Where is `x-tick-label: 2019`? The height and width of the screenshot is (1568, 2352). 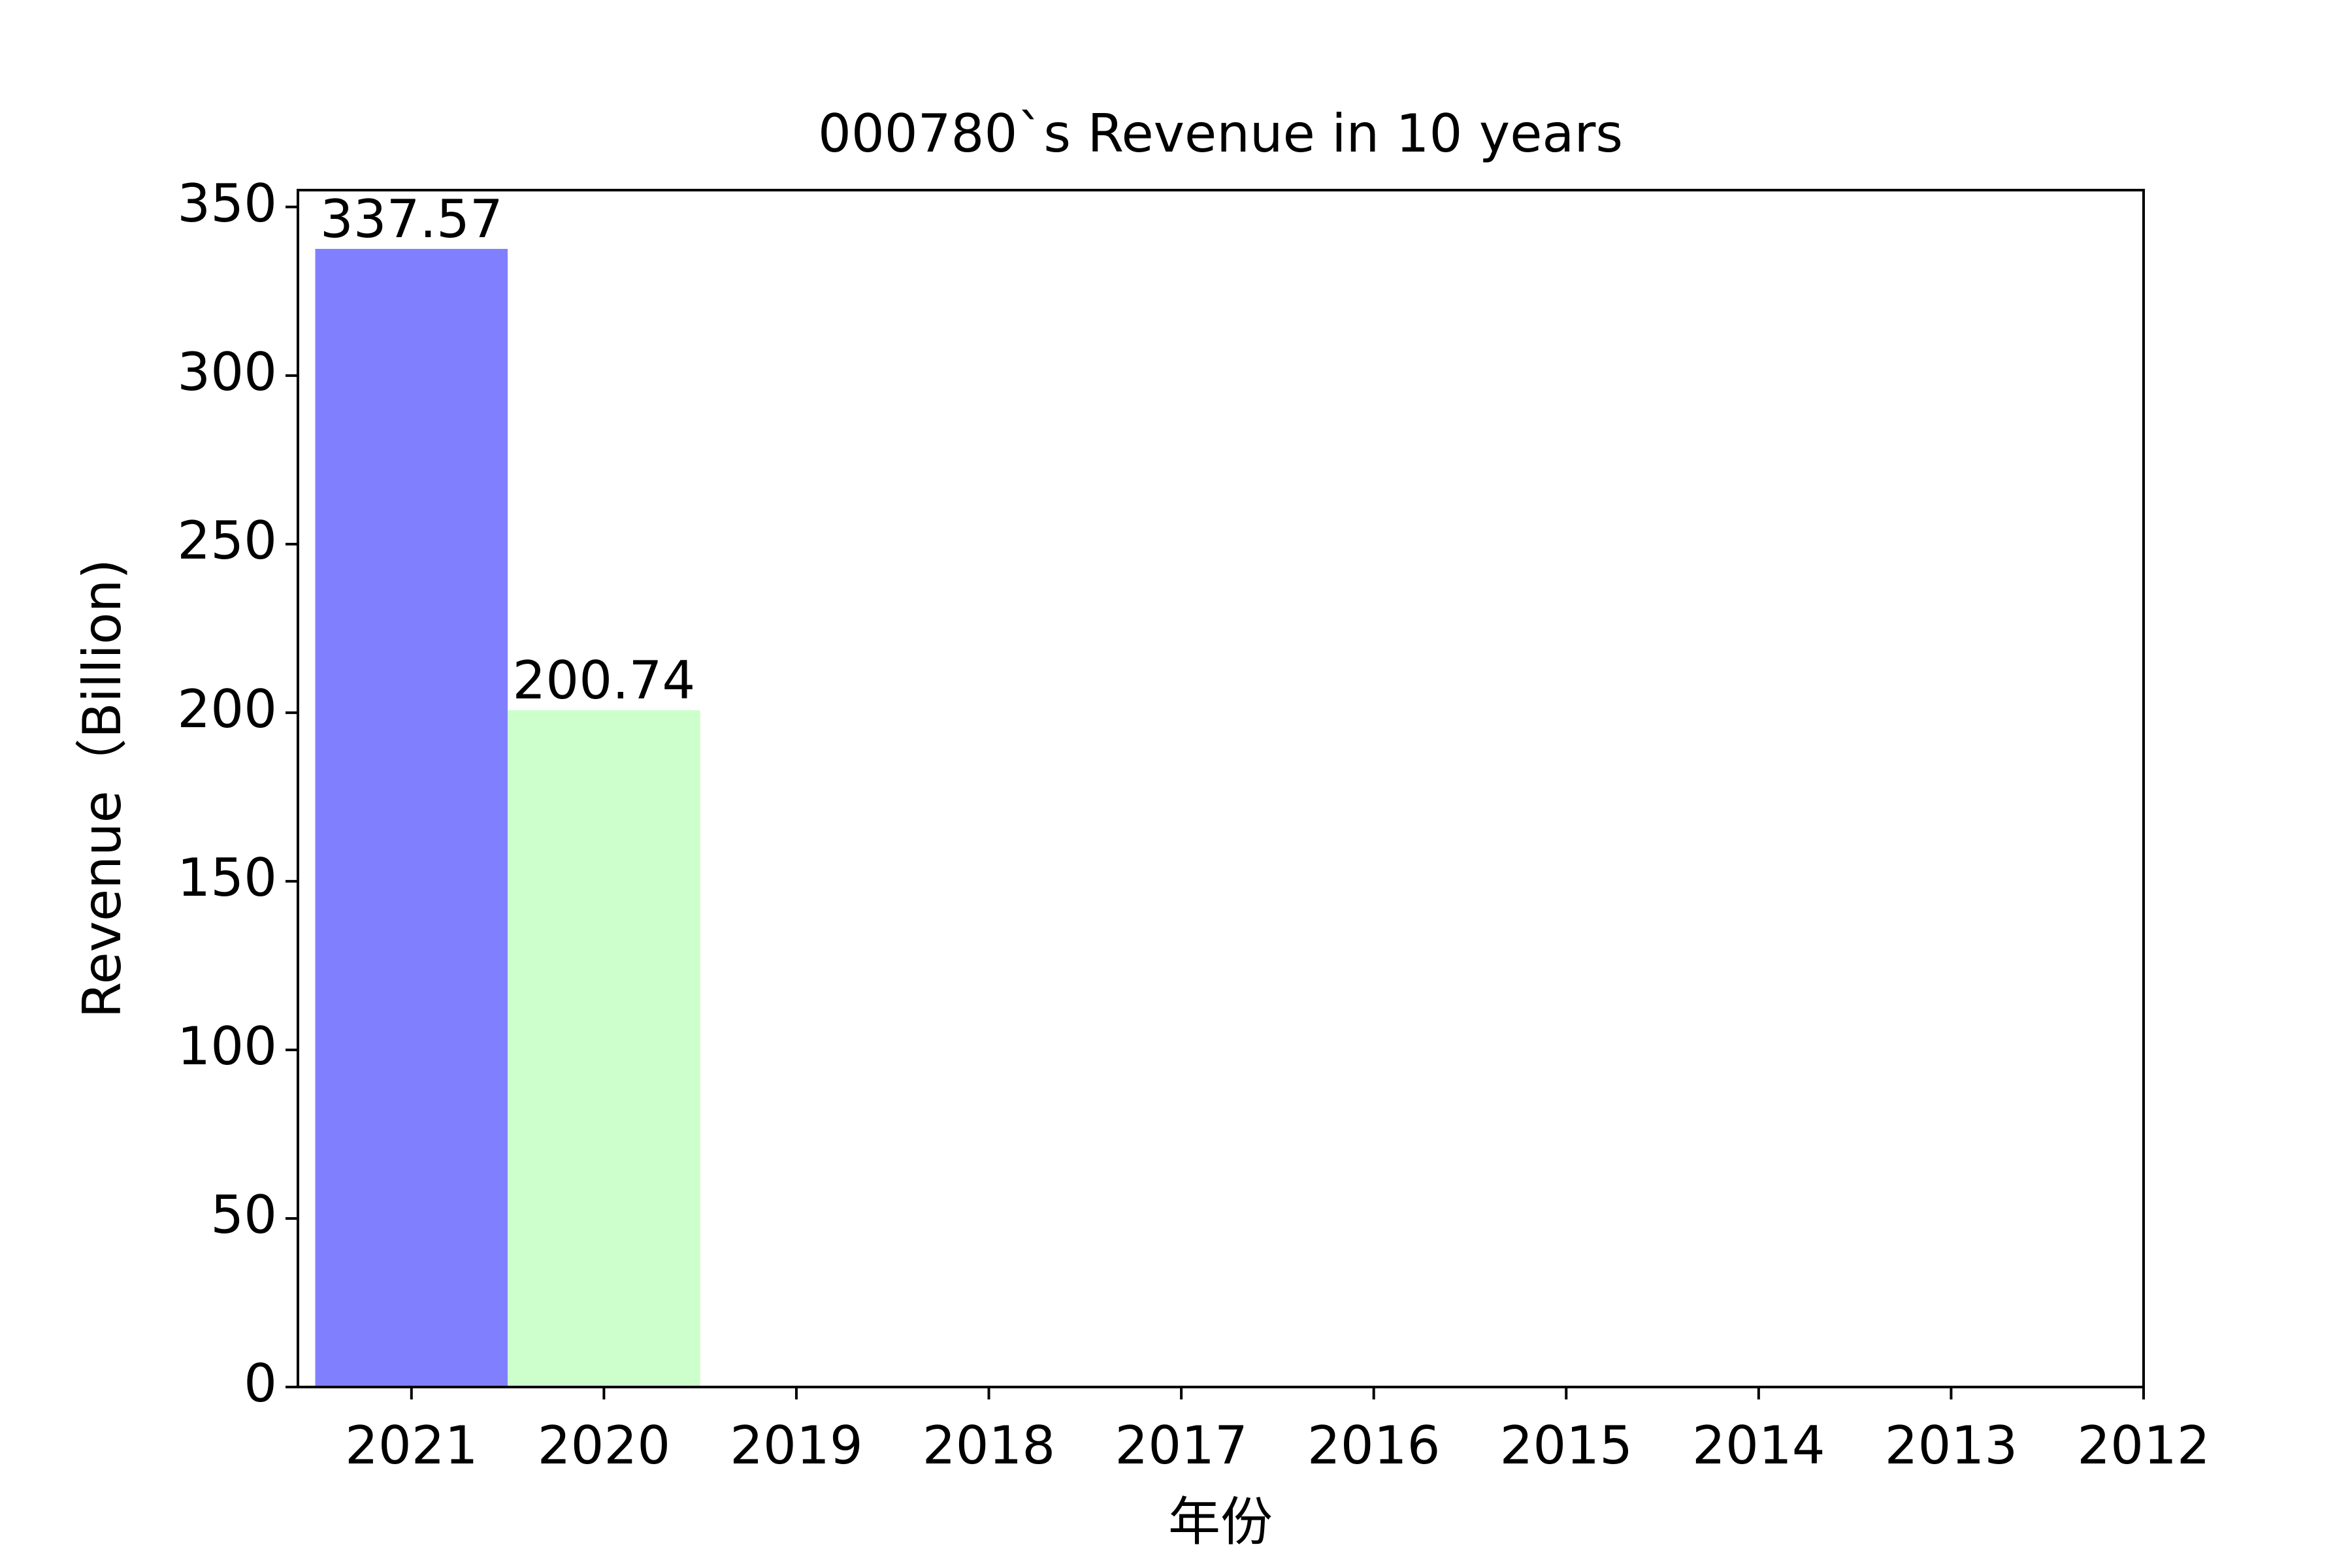
x-tick-label: 2019 is located at coordinates (796, 1445).